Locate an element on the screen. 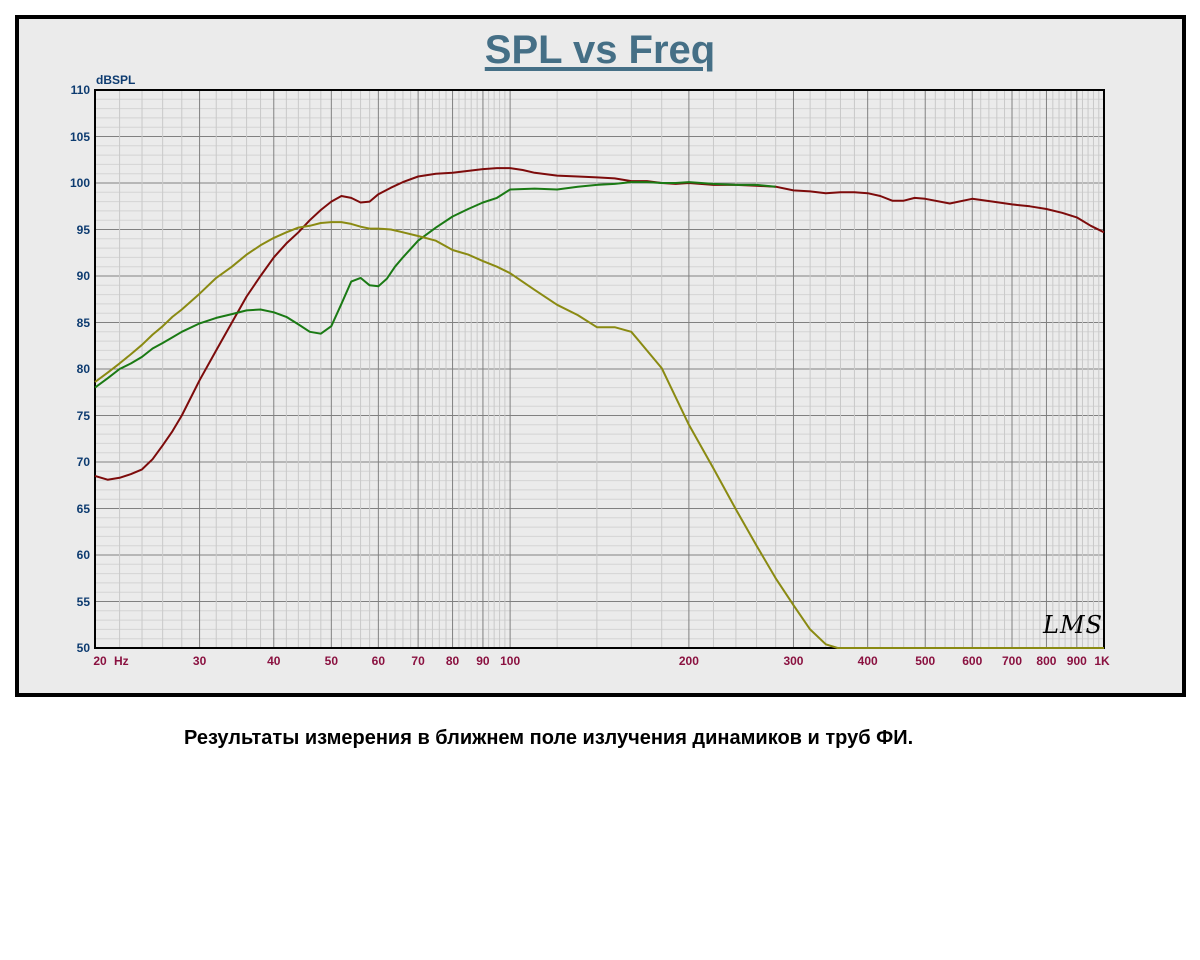  lms-watermark: LMS is located at coordinates (1073, 625).